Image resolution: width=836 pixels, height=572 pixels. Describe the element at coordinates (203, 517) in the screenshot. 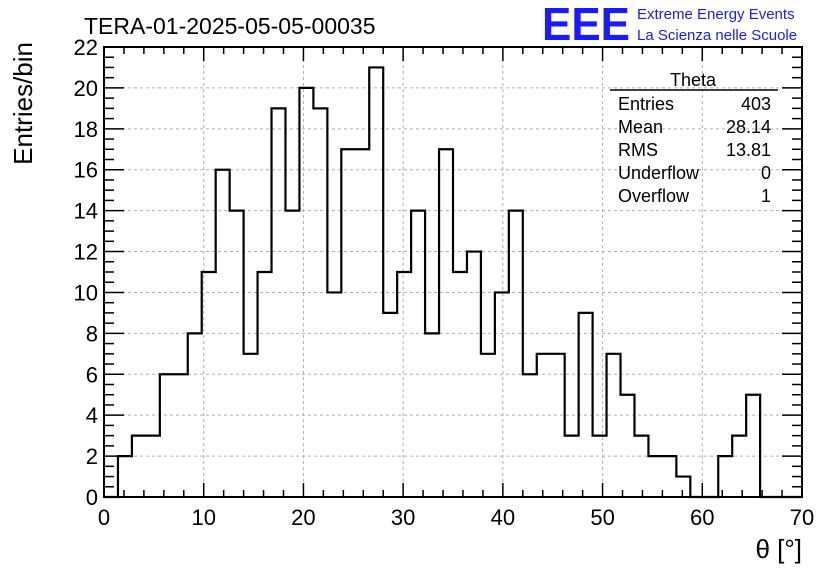

I see `x-tick-label: 10` at that location.